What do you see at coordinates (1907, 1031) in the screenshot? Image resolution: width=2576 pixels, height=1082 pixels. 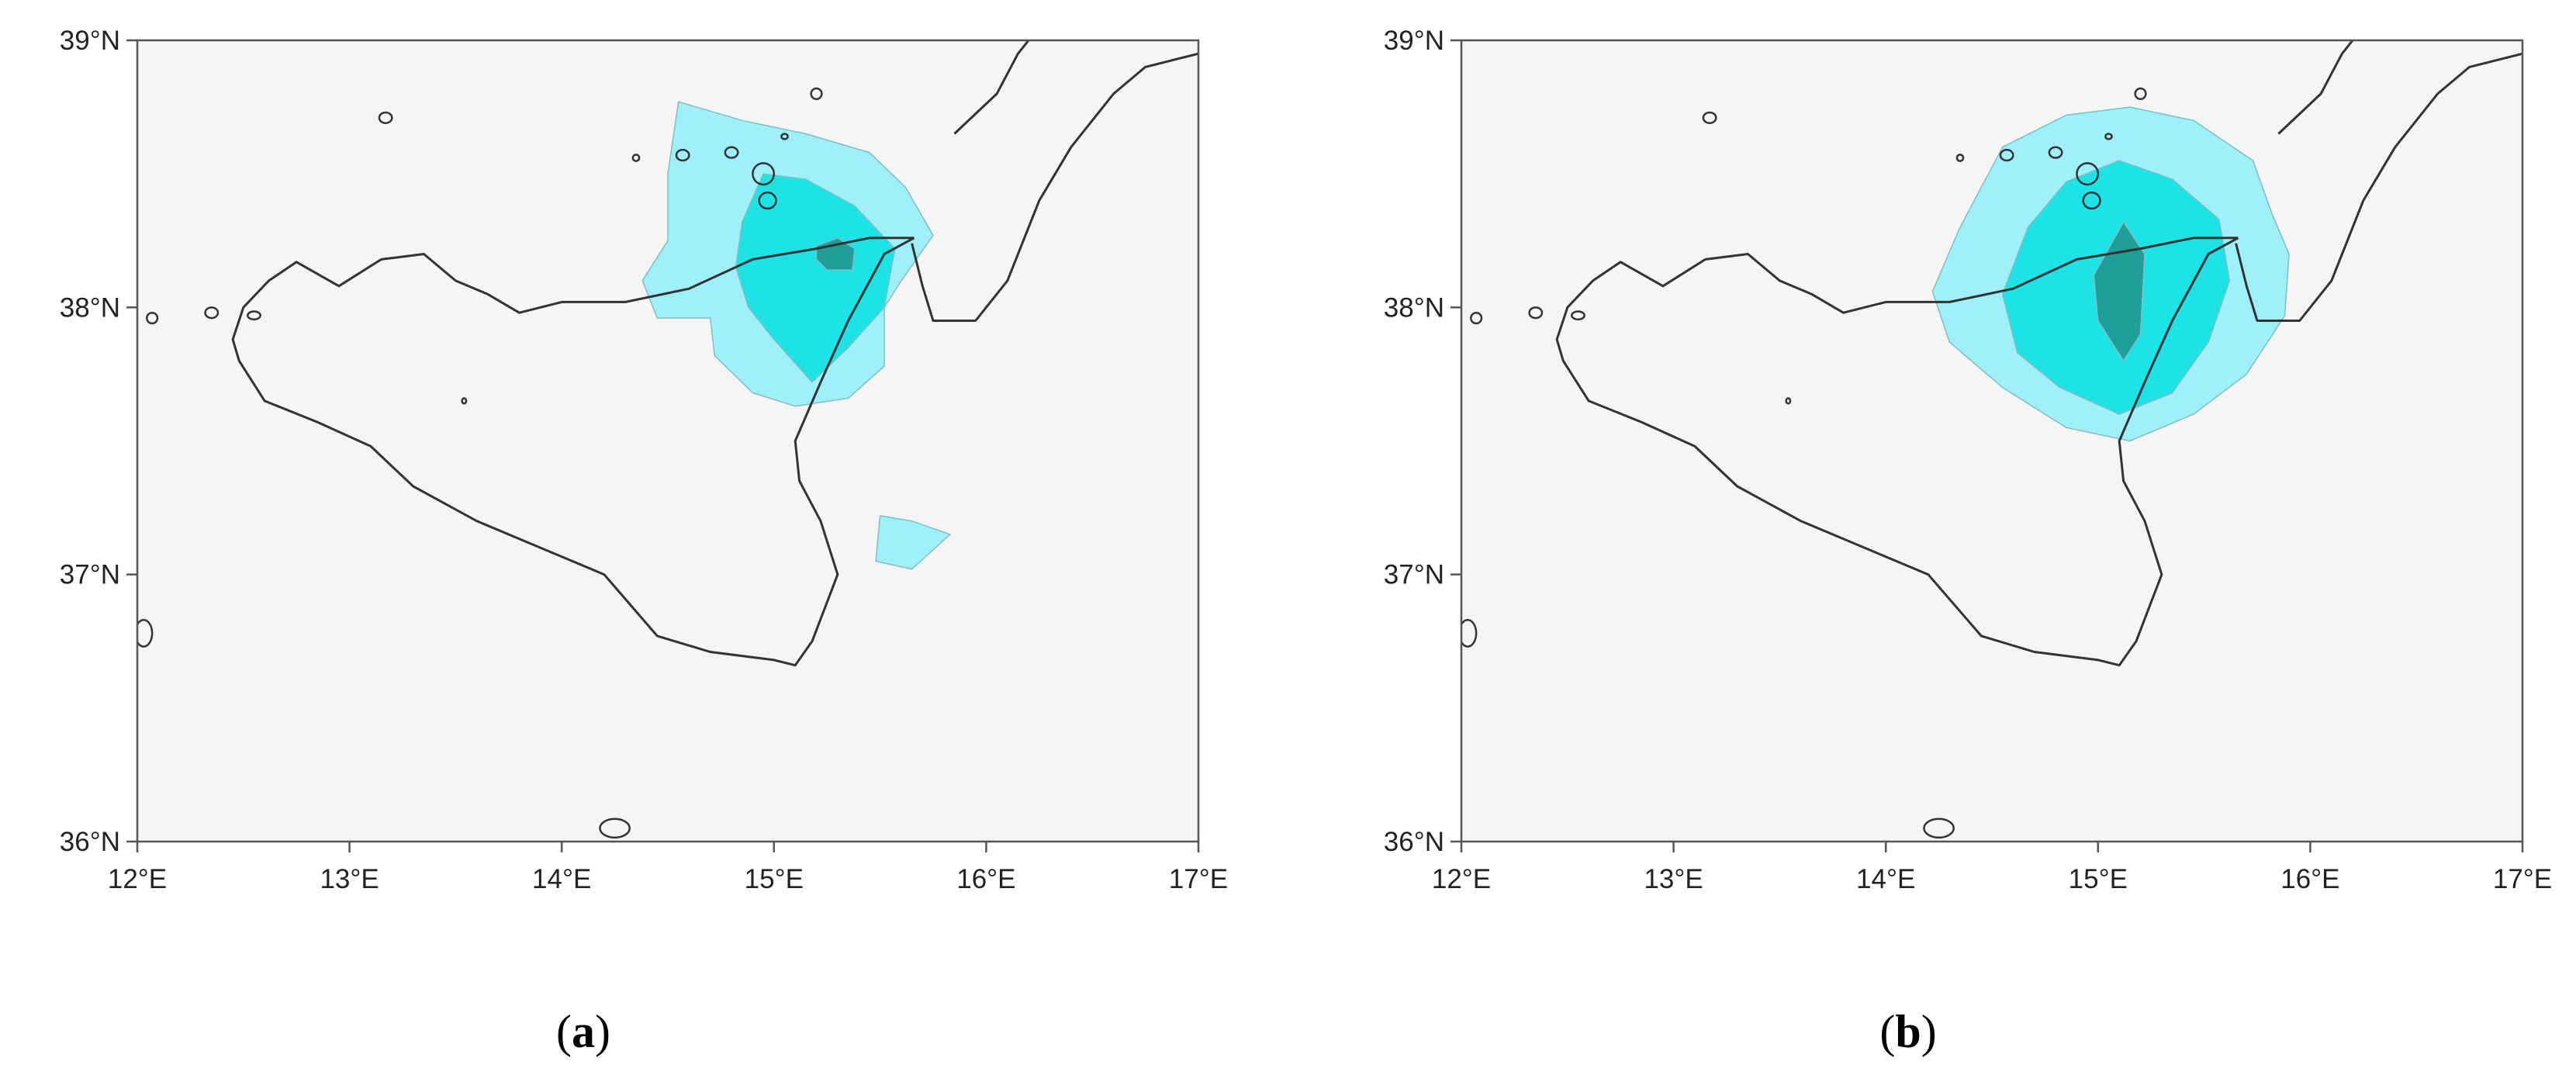 I see `panel-caption-b: (b)` at bounding box center [1907, 1031].